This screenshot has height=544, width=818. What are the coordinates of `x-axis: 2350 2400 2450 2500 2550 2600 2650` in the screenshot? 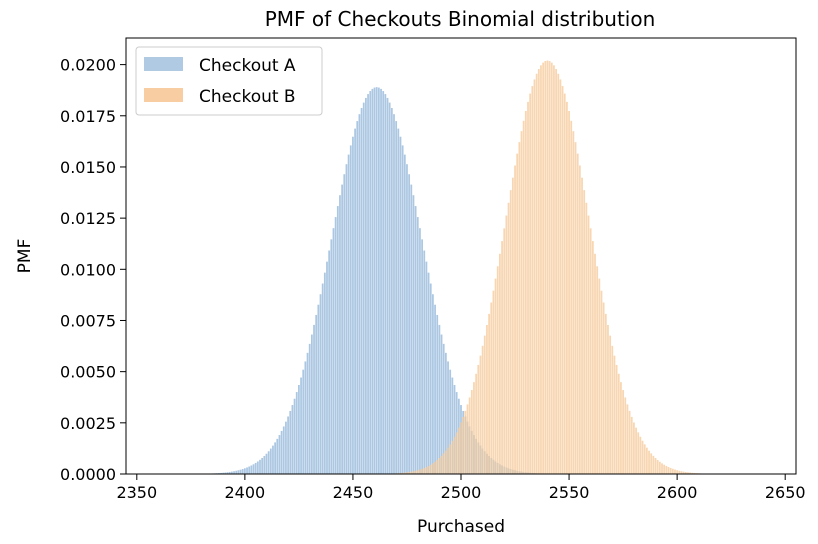 It's located at (461, 488).